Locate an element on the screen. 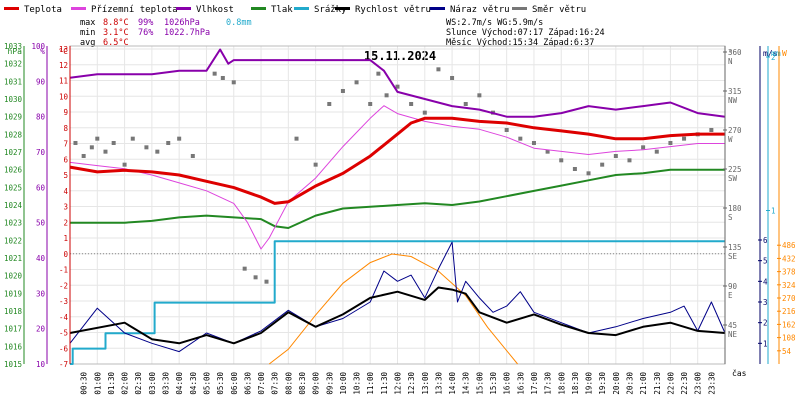 The width and height of the screenshot is (800, 400). axis-solar-tick: 162 is located at coordinates (789, 324).